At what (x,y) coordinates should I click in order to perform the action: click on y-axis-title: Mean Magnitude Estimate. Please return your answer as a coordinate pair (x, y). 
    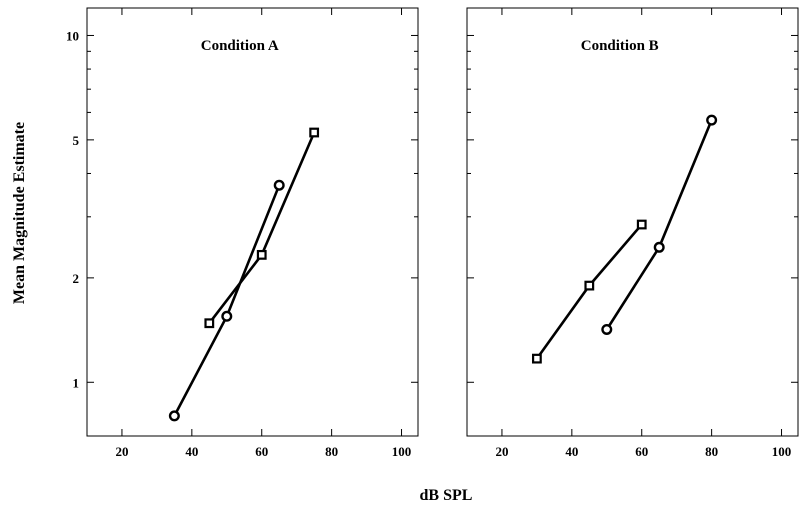
    Looking at the image, I should click on (19, 213).